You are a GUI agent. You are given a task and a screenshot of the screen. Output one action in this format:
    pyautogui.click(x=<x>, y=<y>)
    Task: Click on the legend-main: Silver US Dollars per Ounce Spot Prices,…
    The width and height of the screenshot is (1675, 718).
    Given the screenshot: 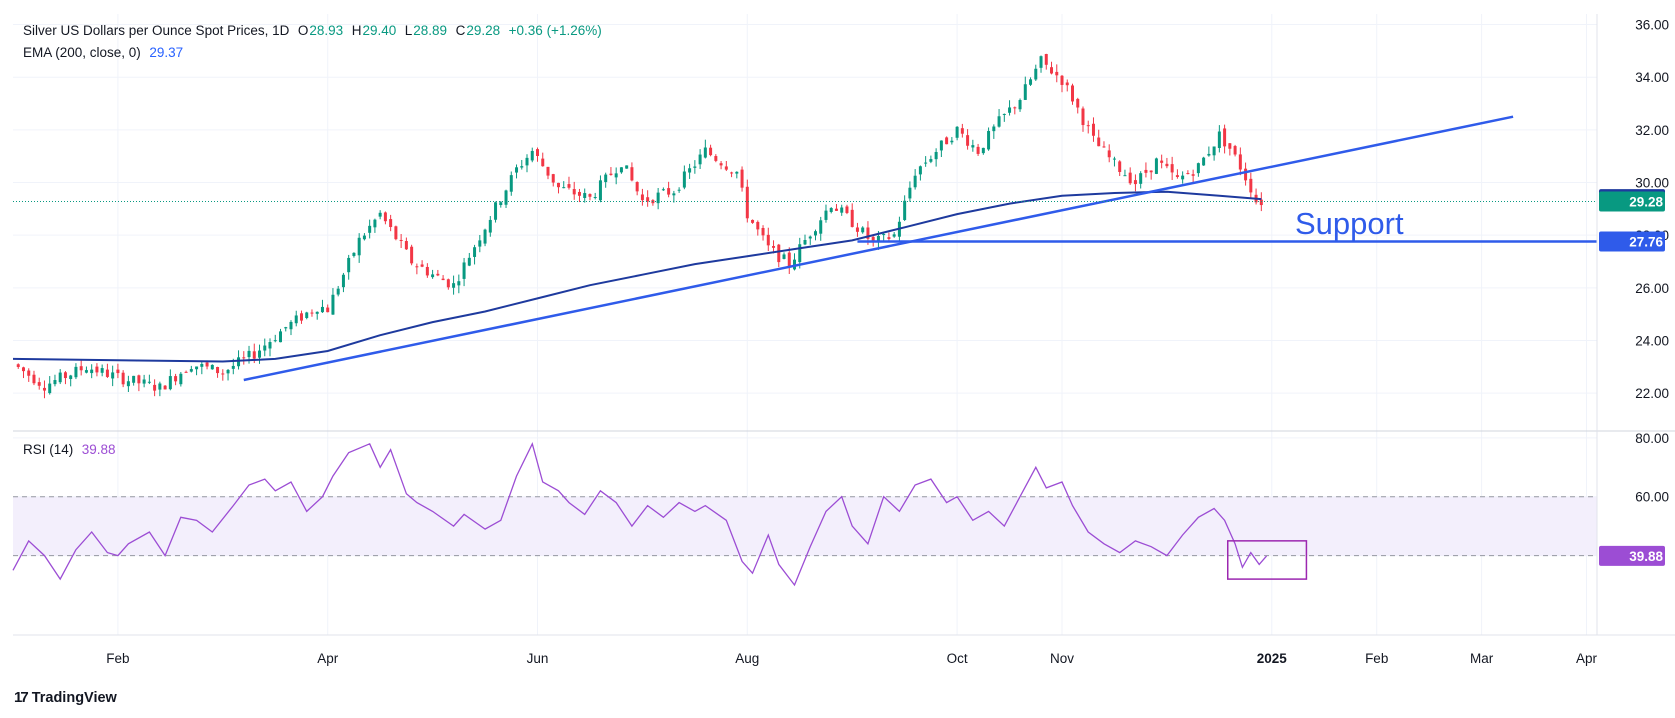 What is the action you would take?
    pyautogui.click(x=313, y=30)
    